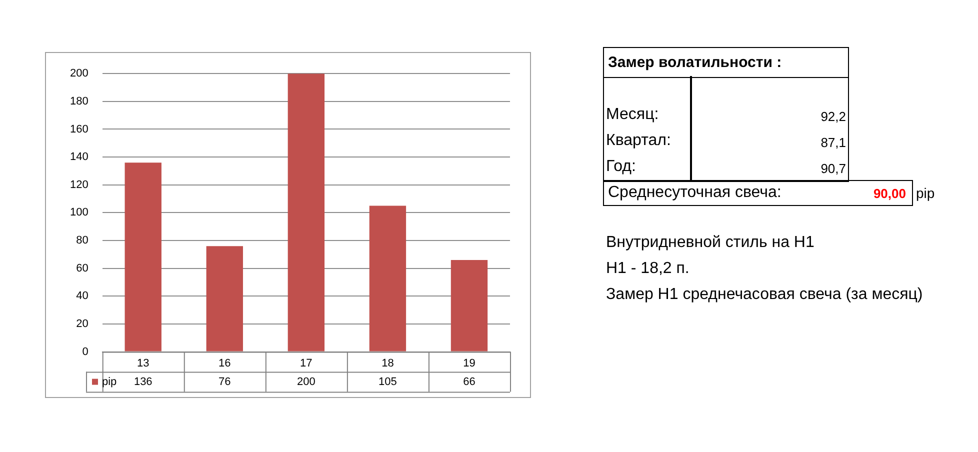  Describe the element at coordinates (79, 212) in the screenshot. I see `y-tick-label: 100` at that location.